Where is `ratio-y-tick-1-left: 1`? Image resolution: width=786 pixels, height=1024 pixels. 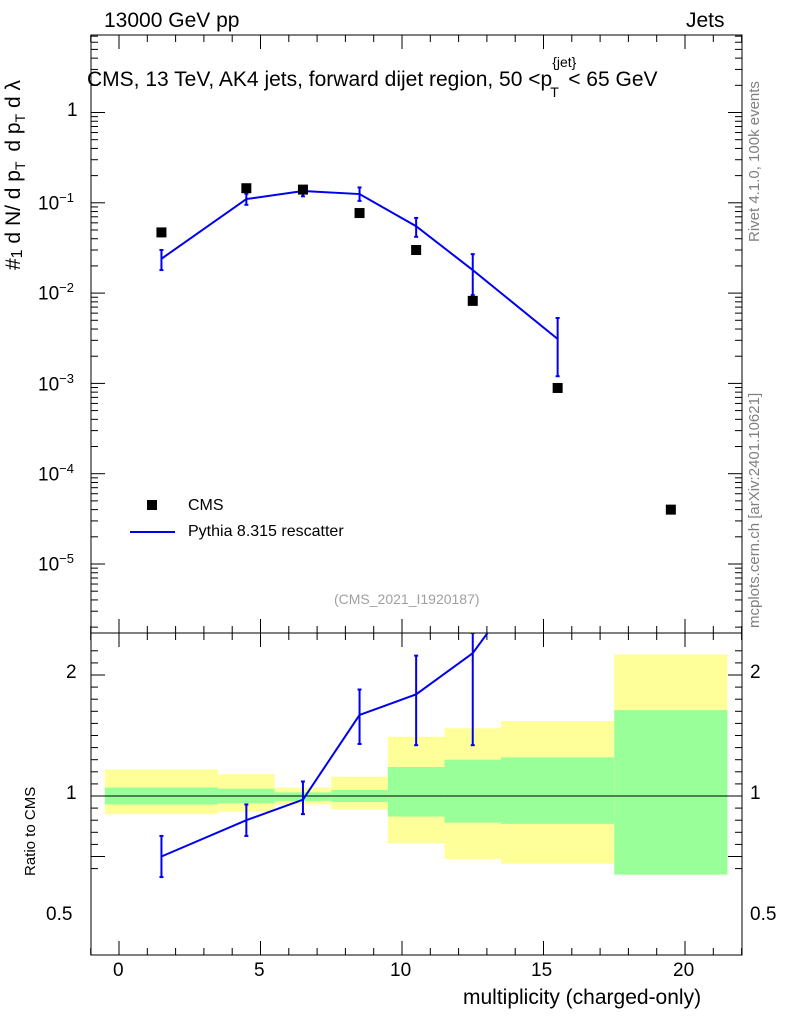 ratio-y-tick-1-left: 1 is located at coordinates (71, 793).